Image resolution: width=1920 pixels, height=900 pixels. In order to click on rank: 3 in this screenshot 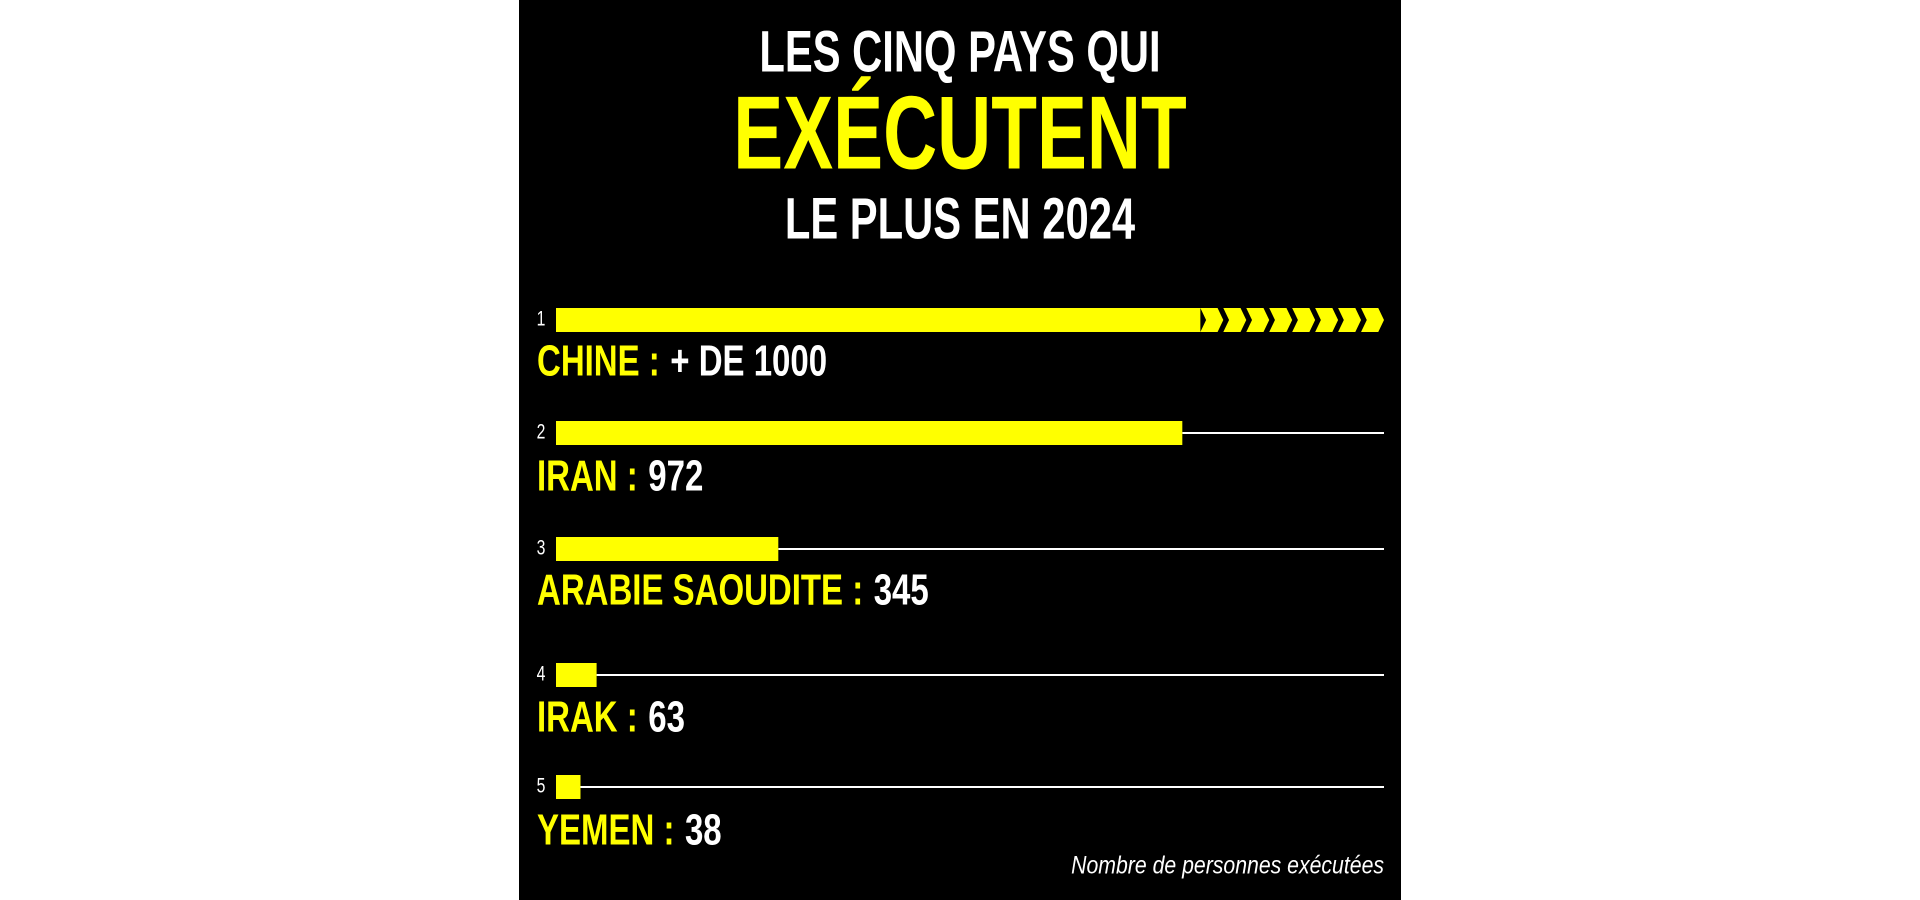, I will do `click(541, 547)`.